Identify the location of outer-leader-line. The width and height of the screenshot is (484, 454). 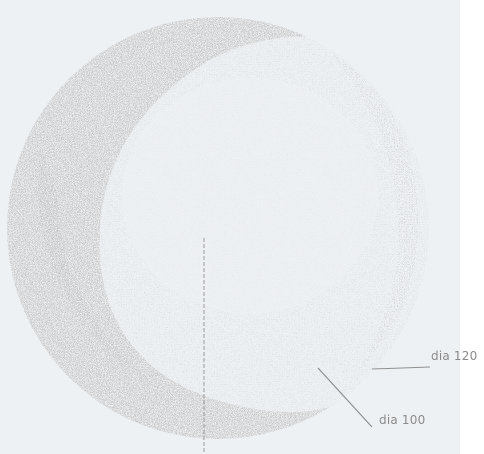
(401, 368).